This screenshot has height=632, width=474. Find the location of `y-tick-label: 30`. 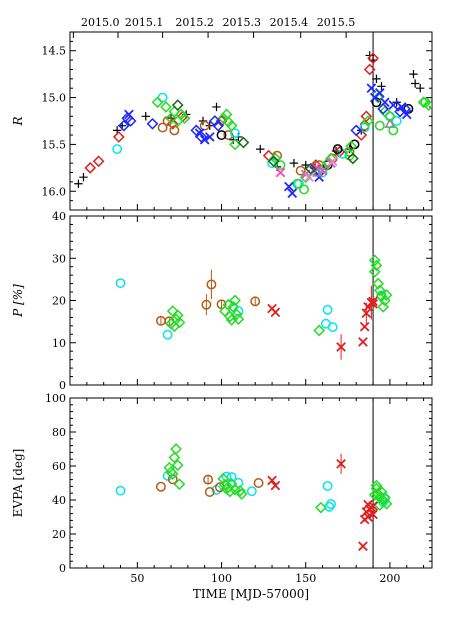

y-tick-label: 30 is located at coordinates (59, 258).